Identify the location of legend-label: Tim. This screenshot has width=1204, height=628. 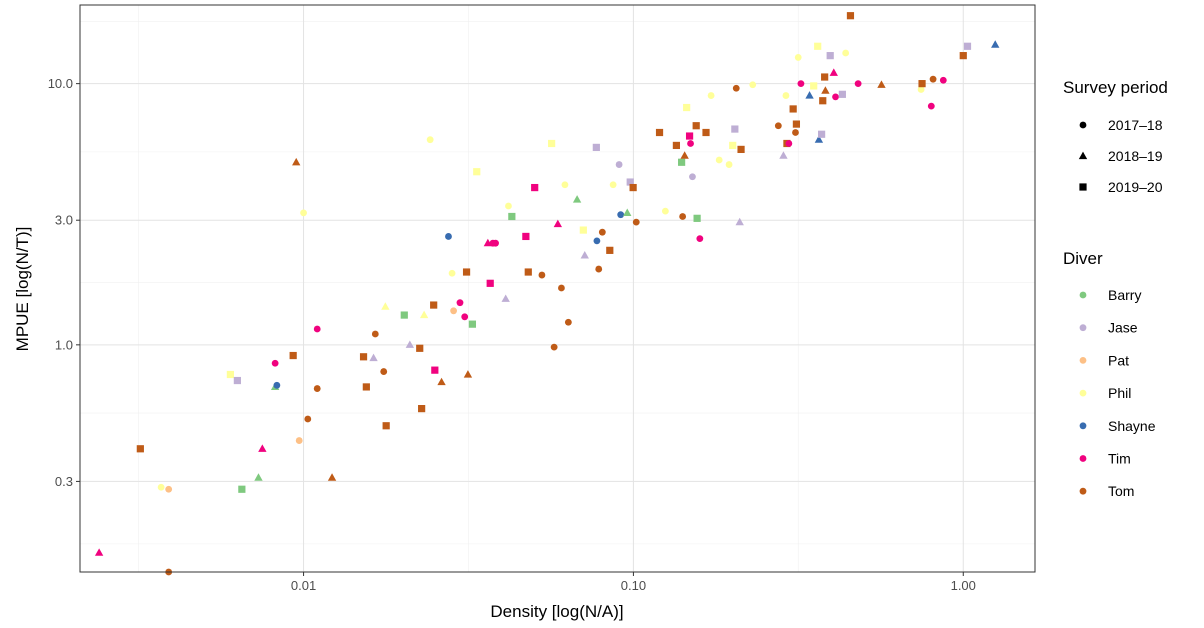
(1119, 459).